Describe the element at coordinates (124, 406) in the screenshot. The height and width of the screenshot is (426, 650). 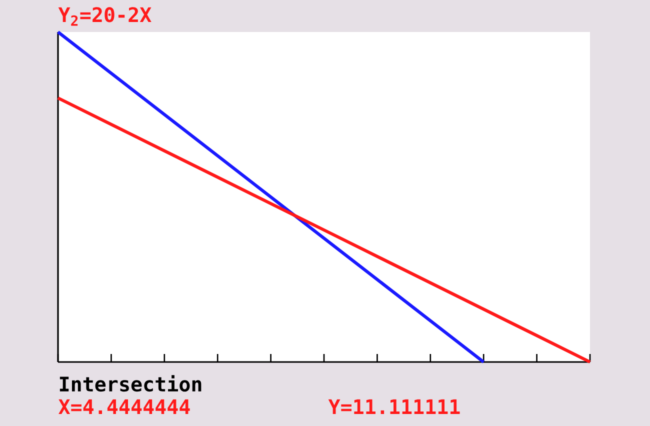
I see `text: X=4.4444444` at that location.